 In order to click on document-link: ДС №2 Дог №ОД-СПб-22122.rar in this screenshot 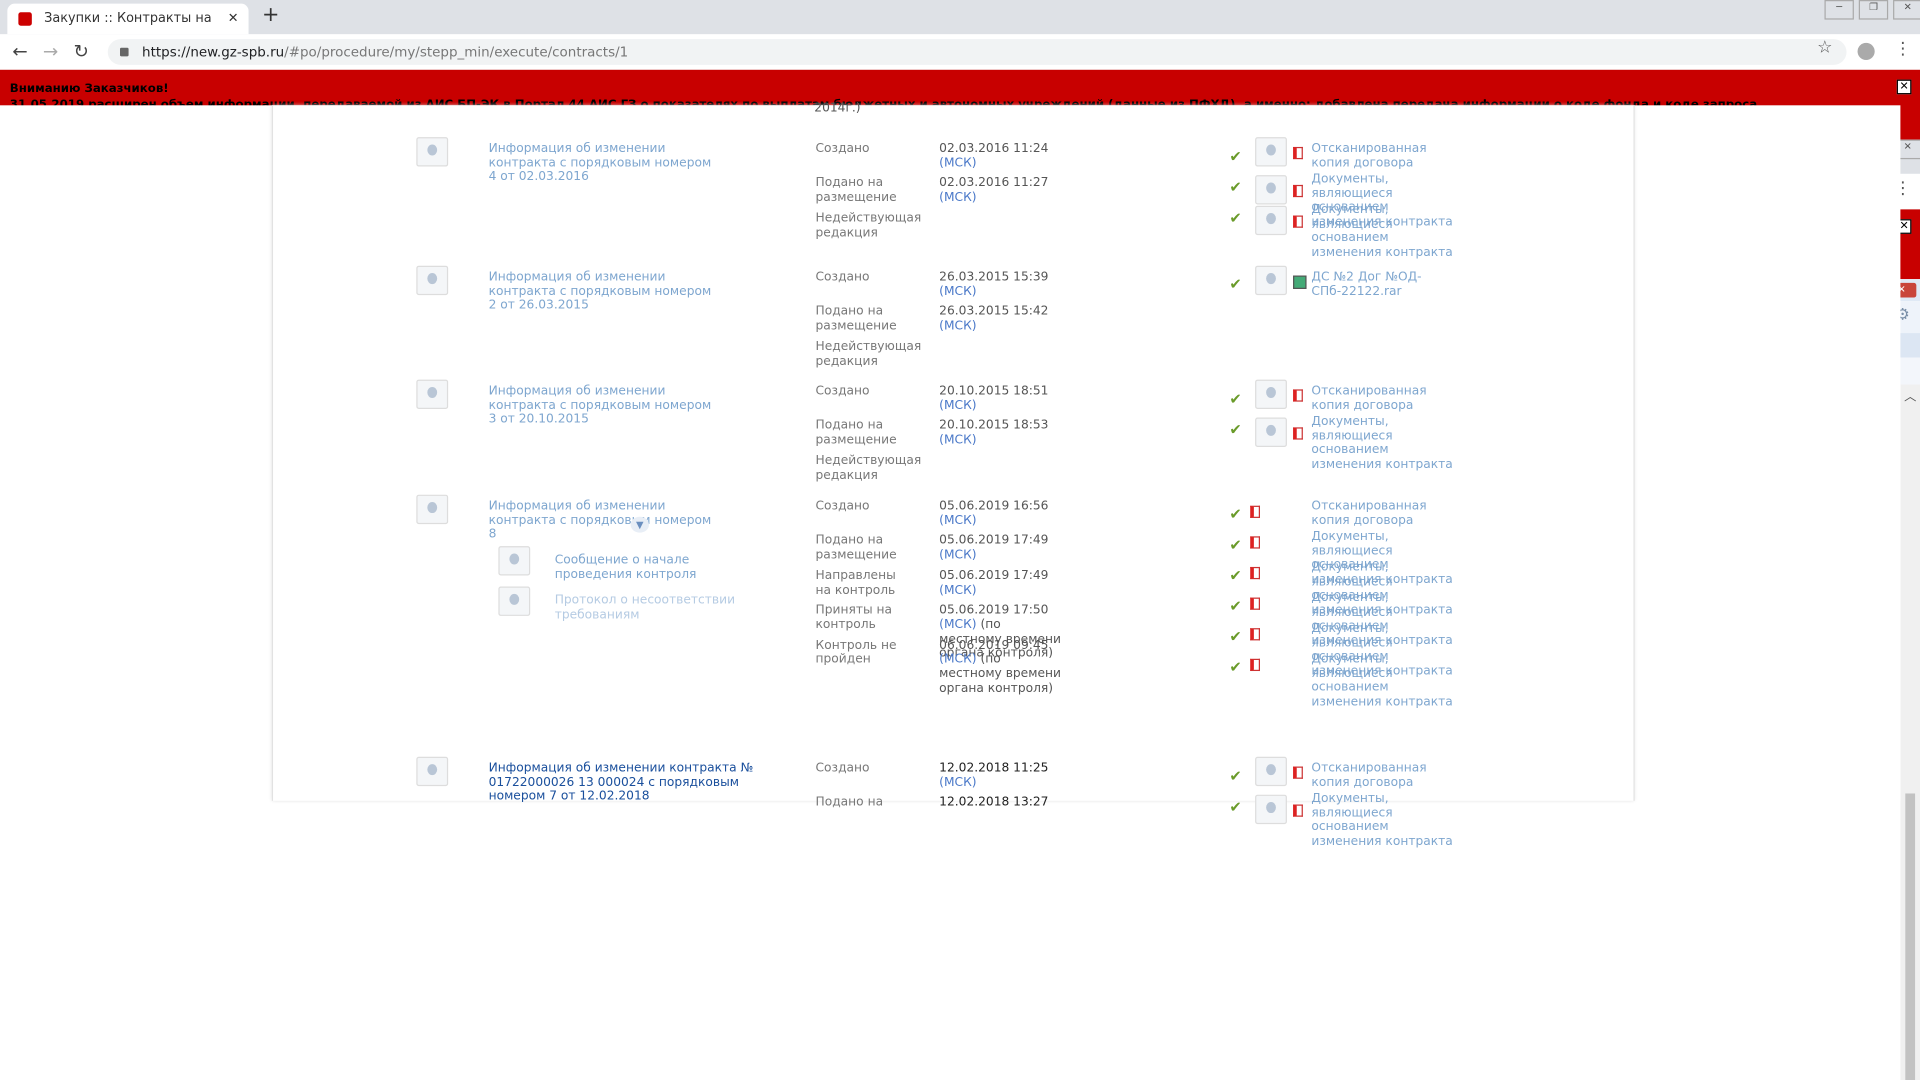, I will do `click(1366, 284)`.